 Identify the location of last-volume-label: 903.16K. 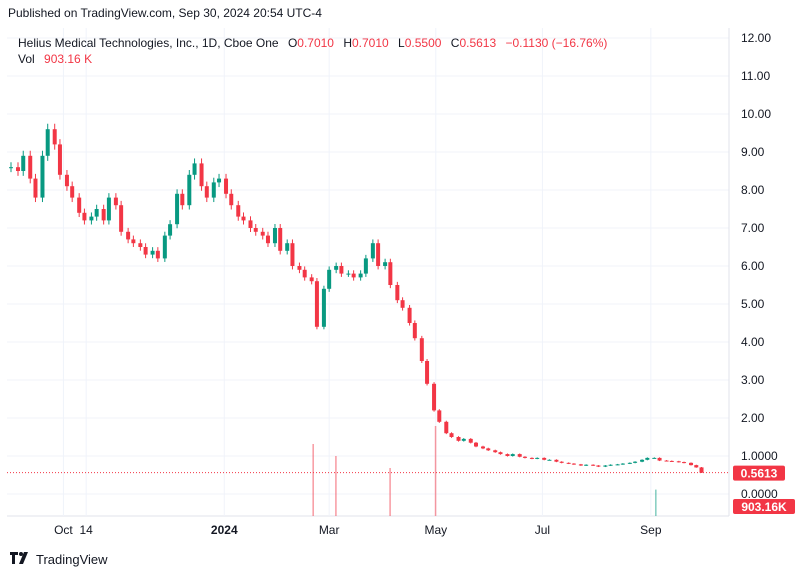
(764, 507).